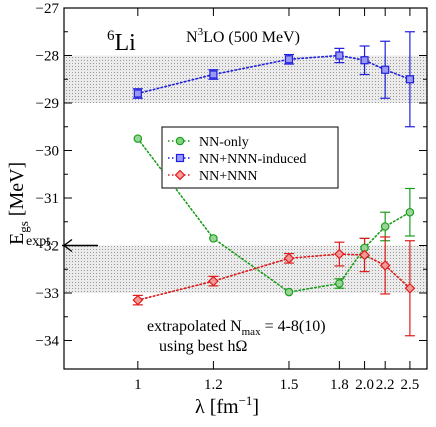  I want to click on legend-entry-nn-nnn: NN+NNN, so click(212, 176).